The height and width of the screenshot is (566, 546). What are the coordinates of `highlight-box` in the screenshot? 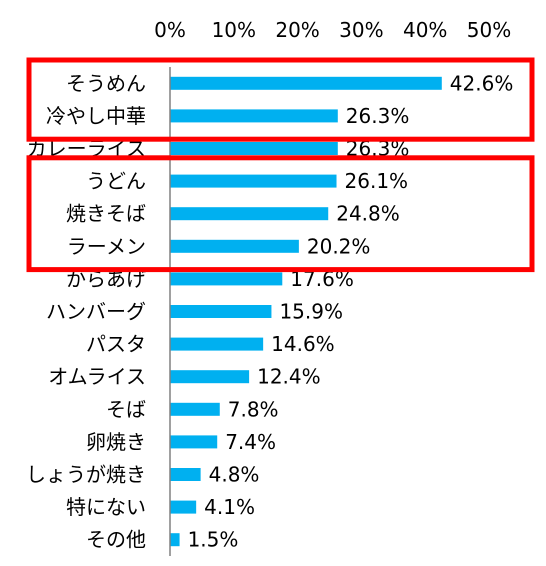 It's located at (280, 99).